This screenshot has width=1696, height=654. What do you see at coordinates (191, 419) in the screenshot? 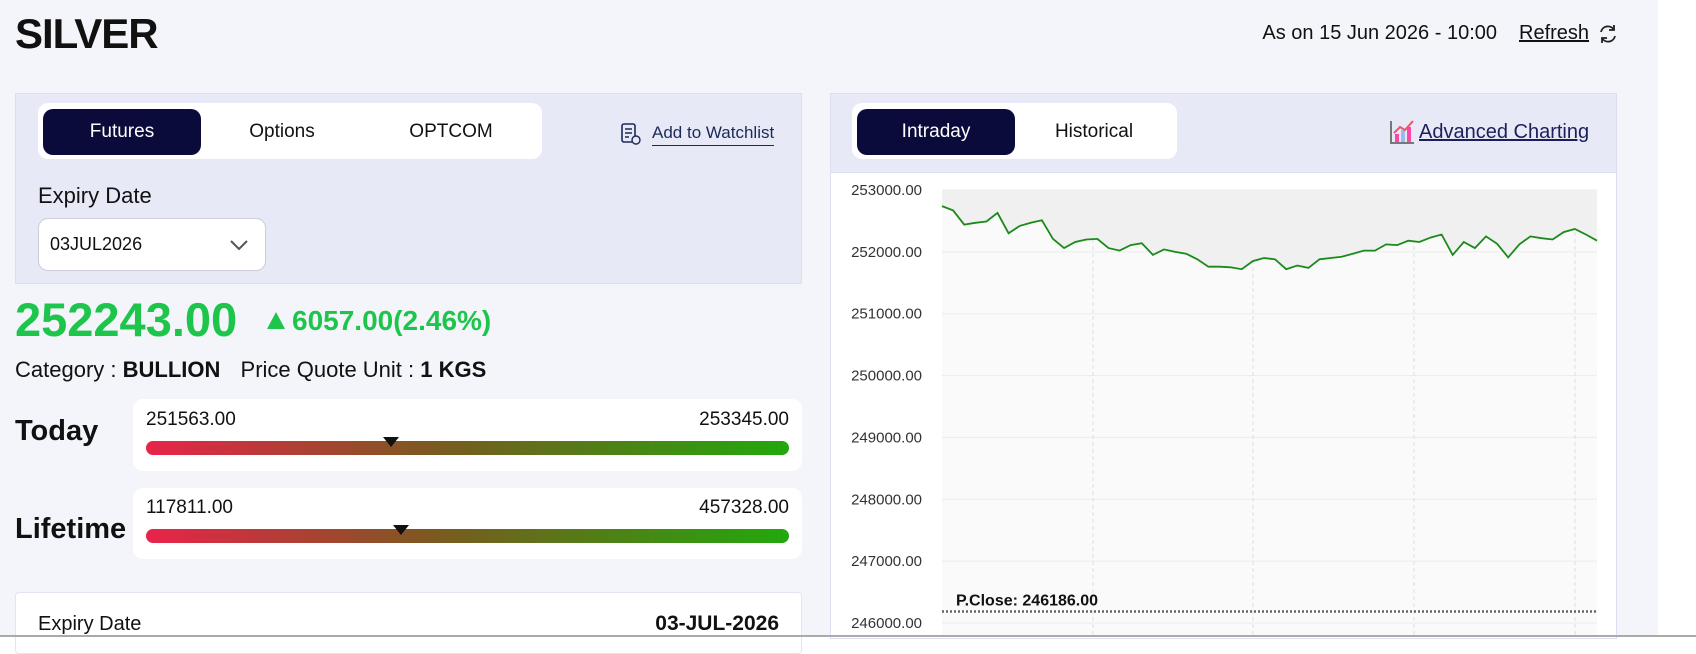
I see `range-low: 251563.00` at bounding box center [191, 419].